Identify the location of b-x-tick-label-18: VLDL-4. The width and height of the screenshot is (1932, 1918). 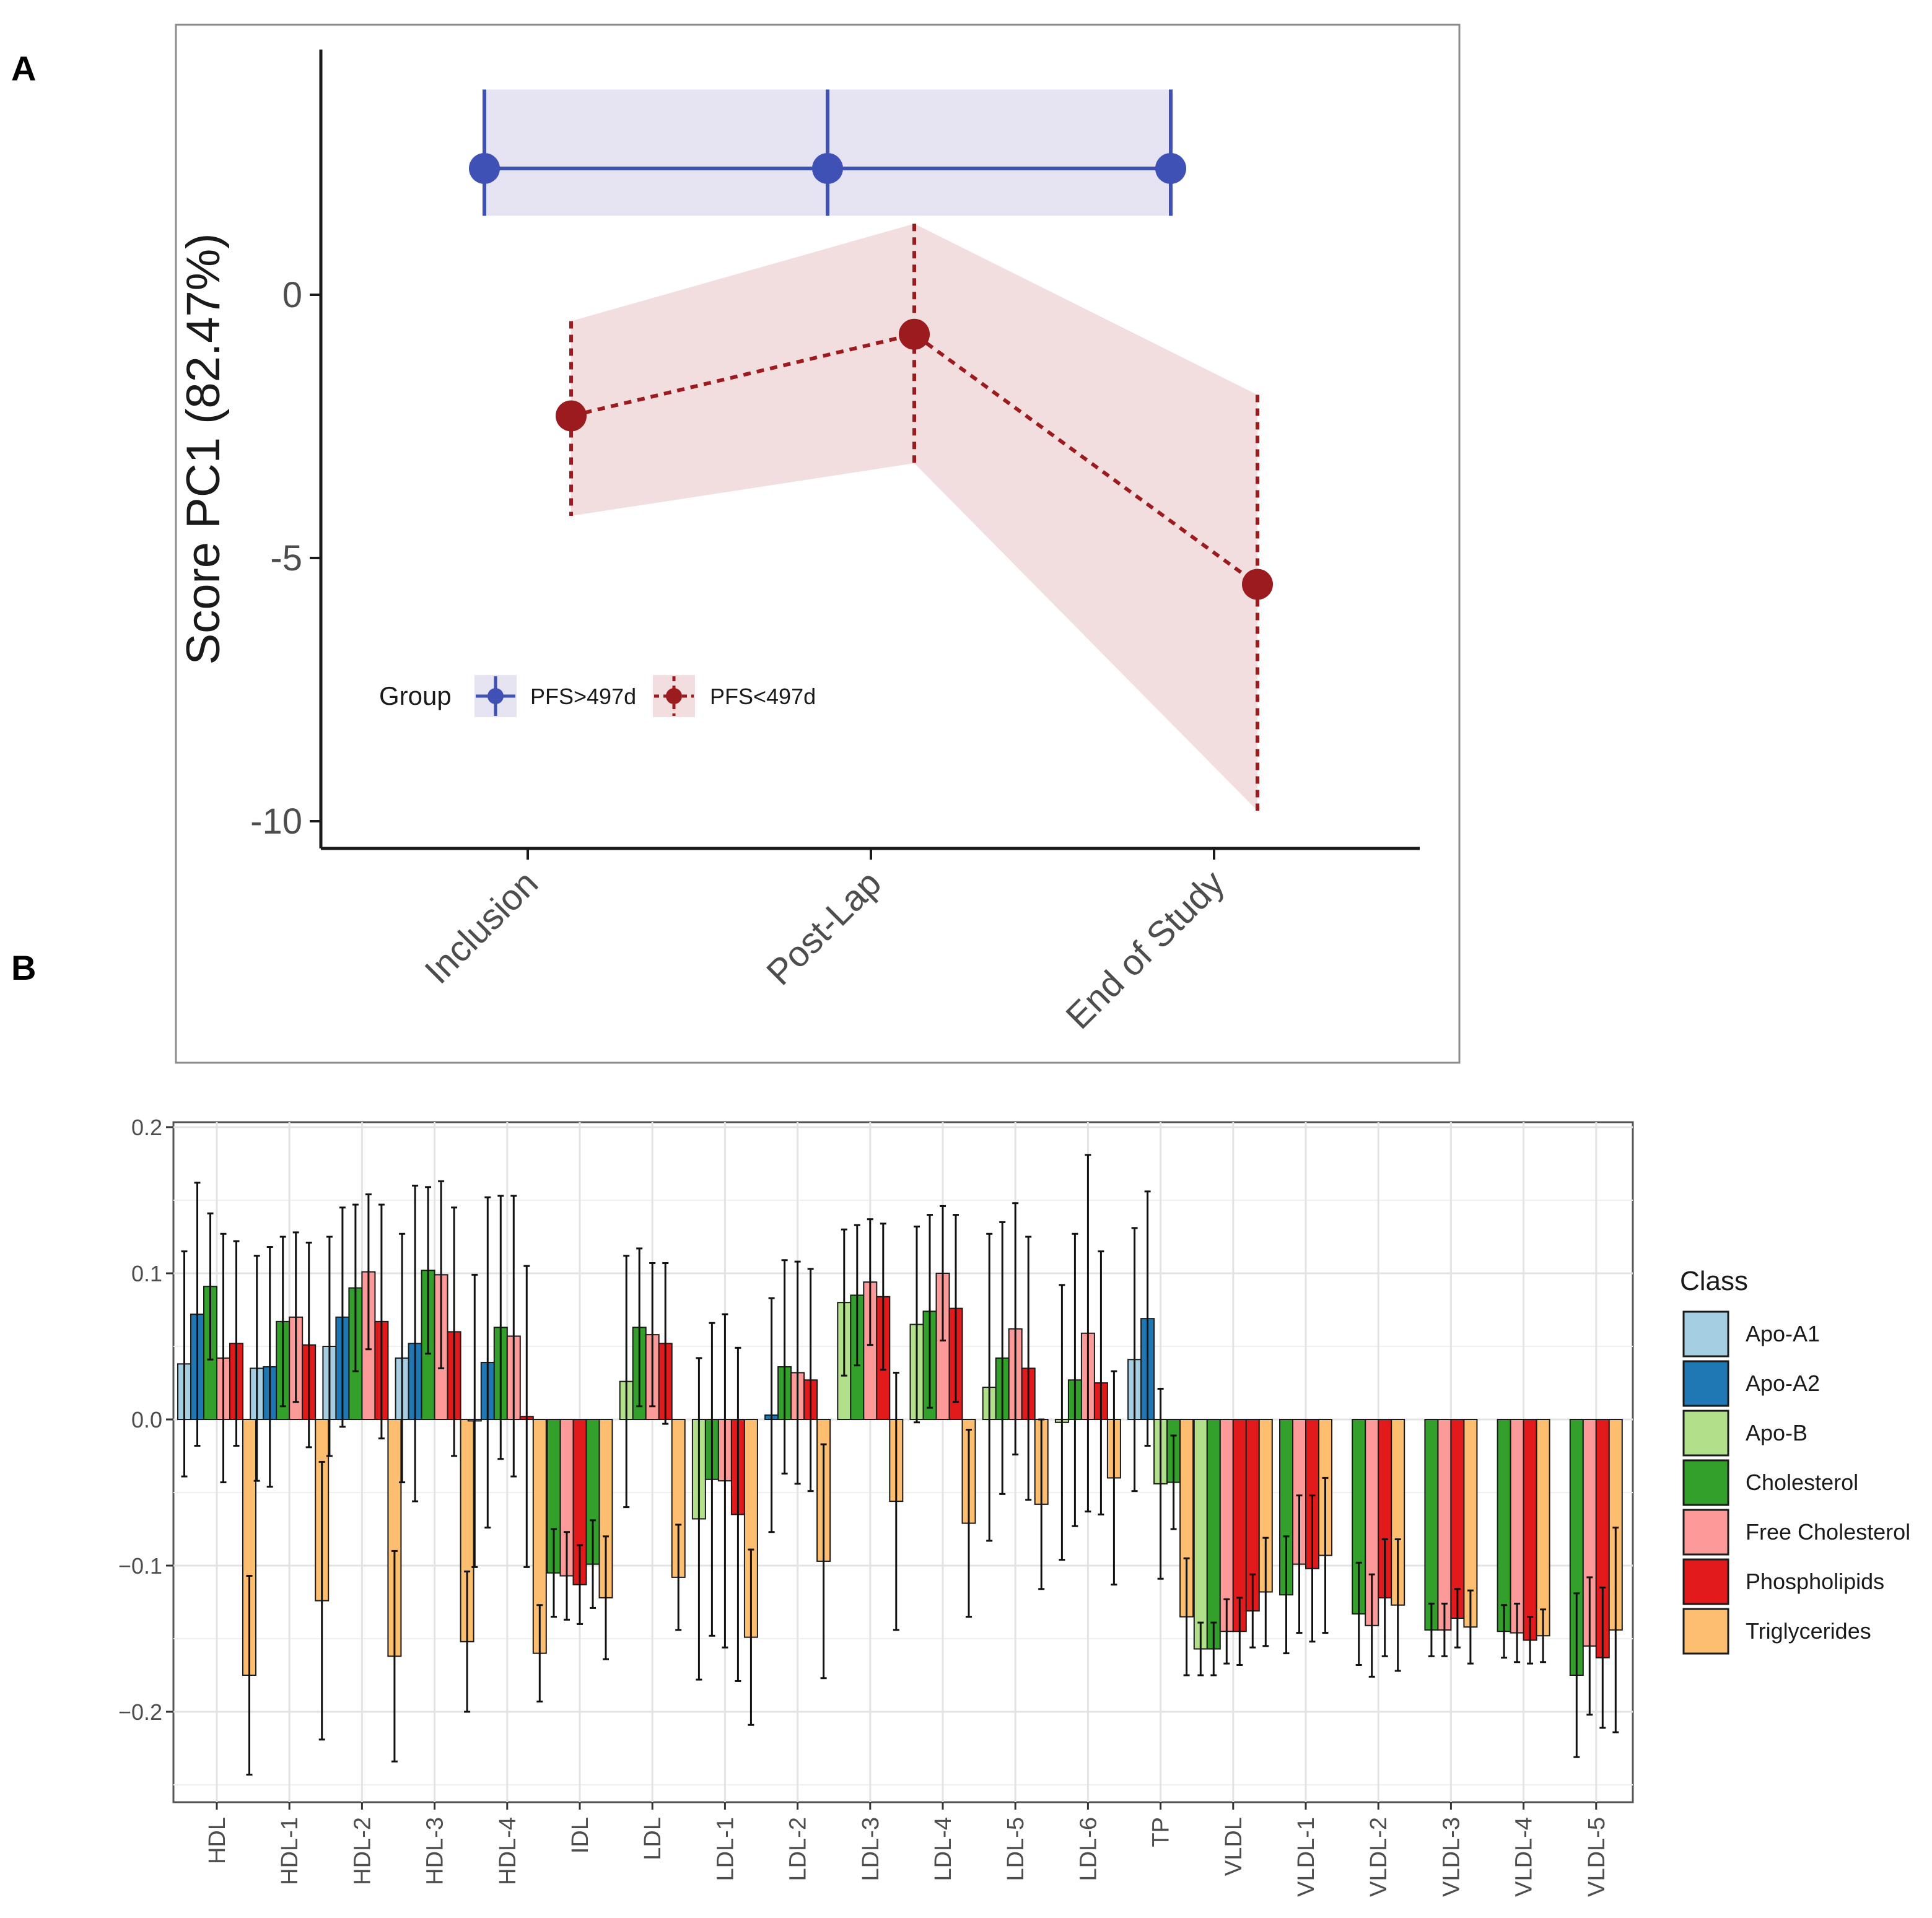
(1524, 1857).